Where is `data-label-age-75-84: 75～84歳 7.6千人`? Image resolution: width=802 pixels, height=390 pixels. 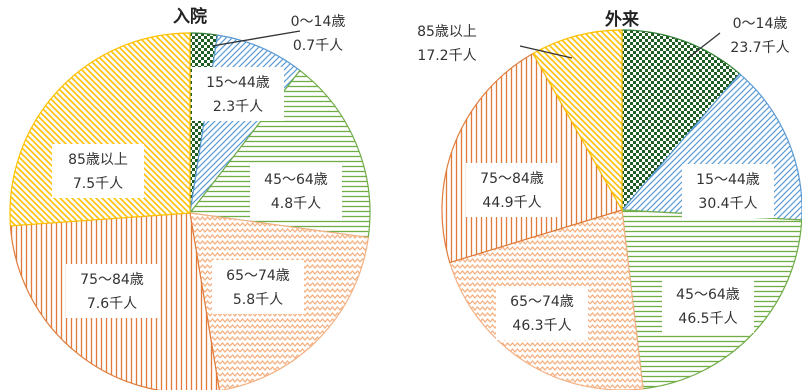 data-label-age-75-84: 75～84歳 7.6千人 is located at coordinates (112, 291).